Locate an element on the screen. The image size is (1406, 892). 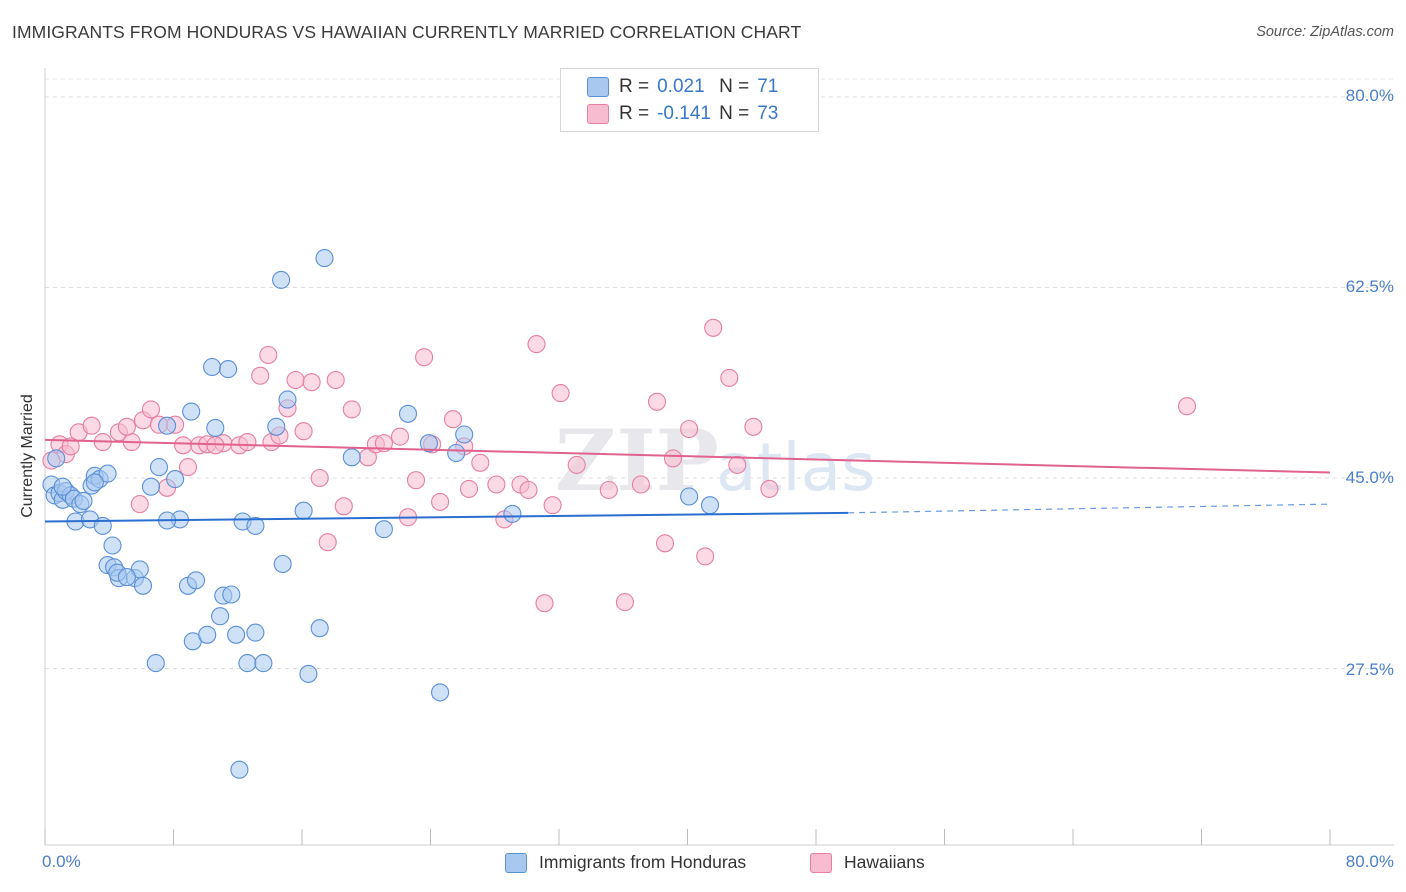
n-value-honduras: 71 is located at coordinates (768, 86).